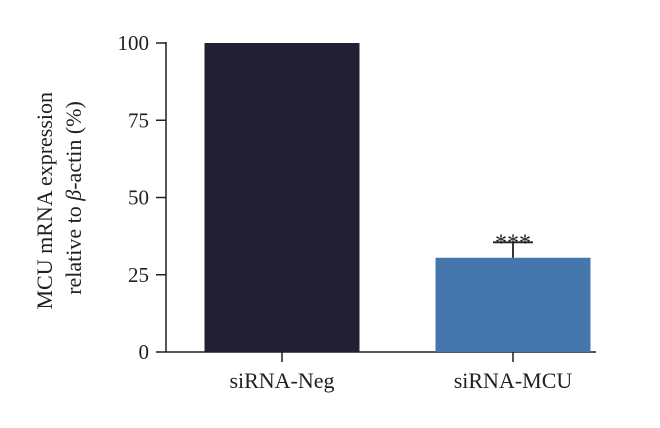 This screenshot has height=428, width=660. Describe the element at coordinates (281, 380) in the screenshot. I see `x-tick-label: siRNA-Neg` at that location.